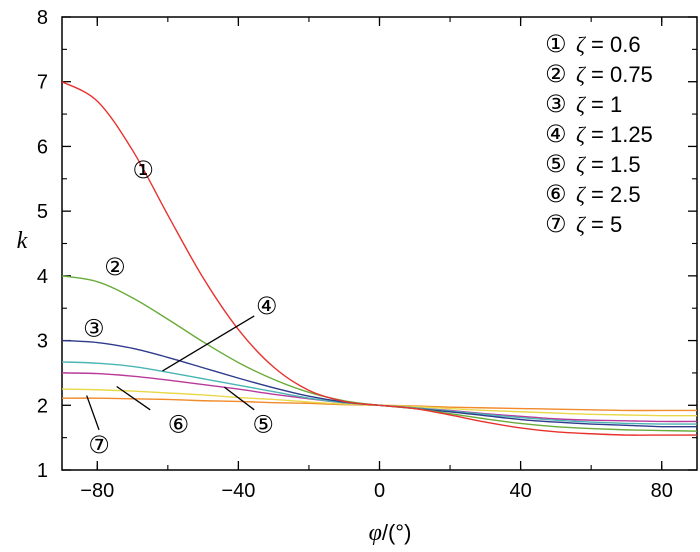 This screenshot has width=700, height=552. I want to click on y-tick-label: 7, so click(42, 83).